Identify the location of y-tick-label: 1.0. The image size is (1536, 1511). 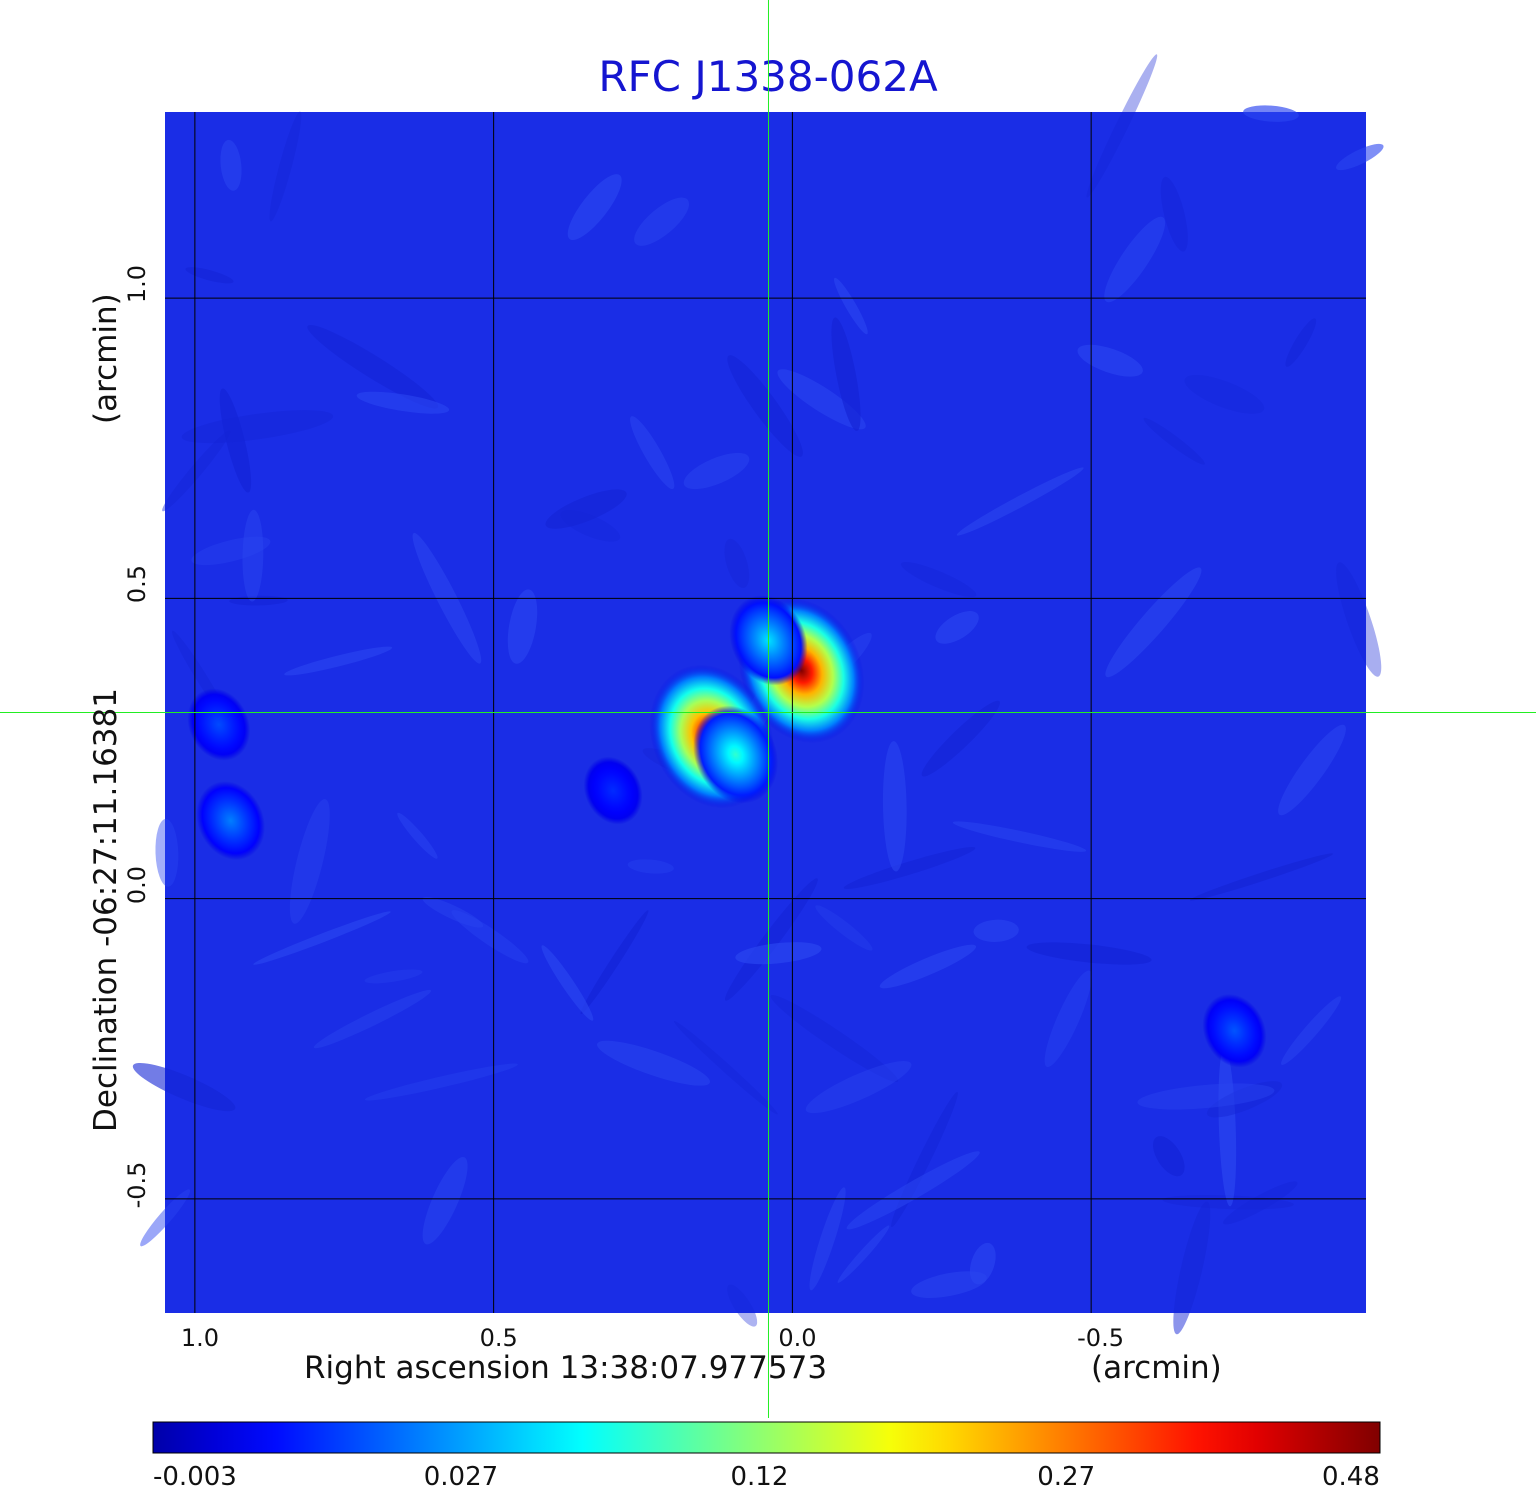
(137, 284).